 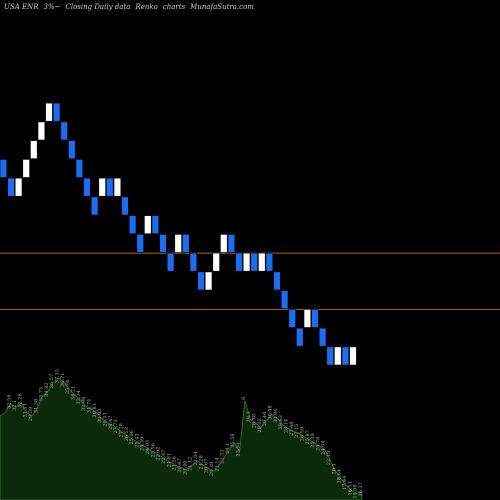 What do you see at coordinates (260, 425) in the screenshot?
I see `volume-label: 28.02` at bounding box center [260, 425].